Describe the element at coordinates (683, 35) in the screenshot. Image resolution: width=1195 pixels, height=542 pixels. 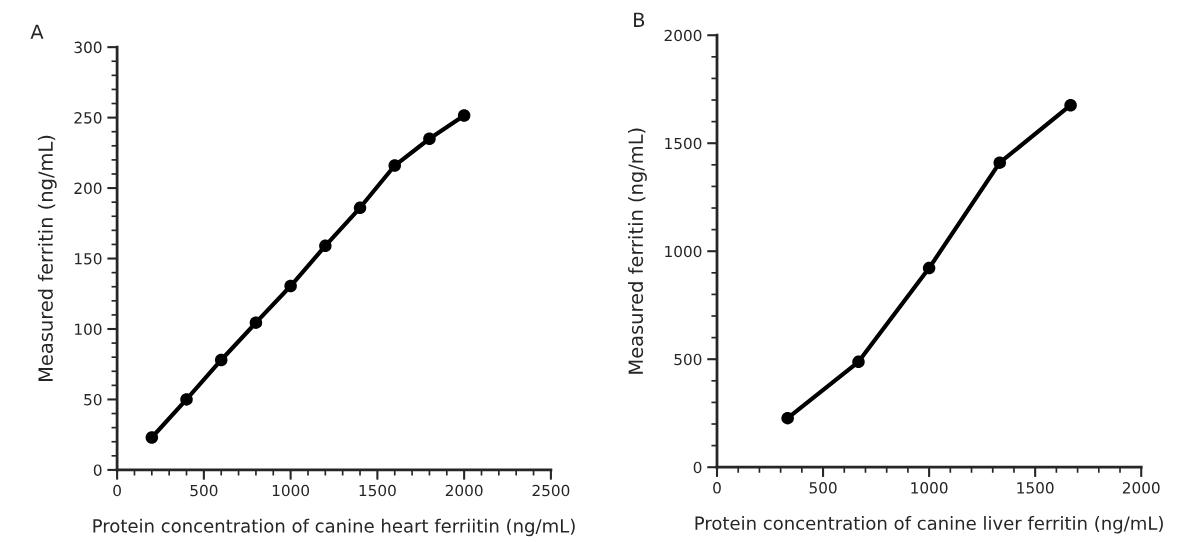
I see `y-tick-label: 2000` at that location.